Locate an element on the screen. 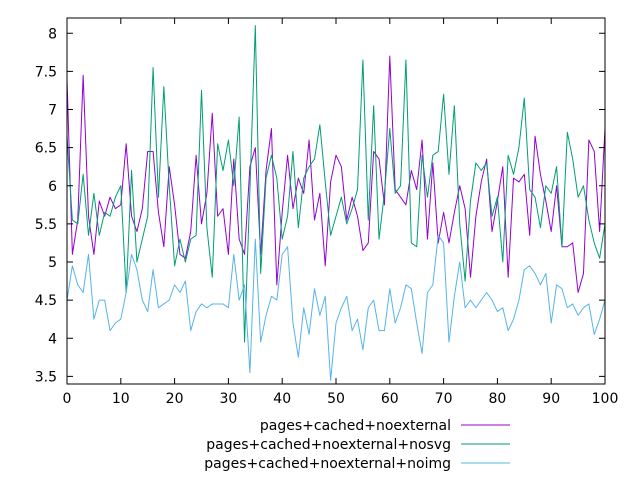  x-tick-label: 90 is located at coordinates (551, 399).